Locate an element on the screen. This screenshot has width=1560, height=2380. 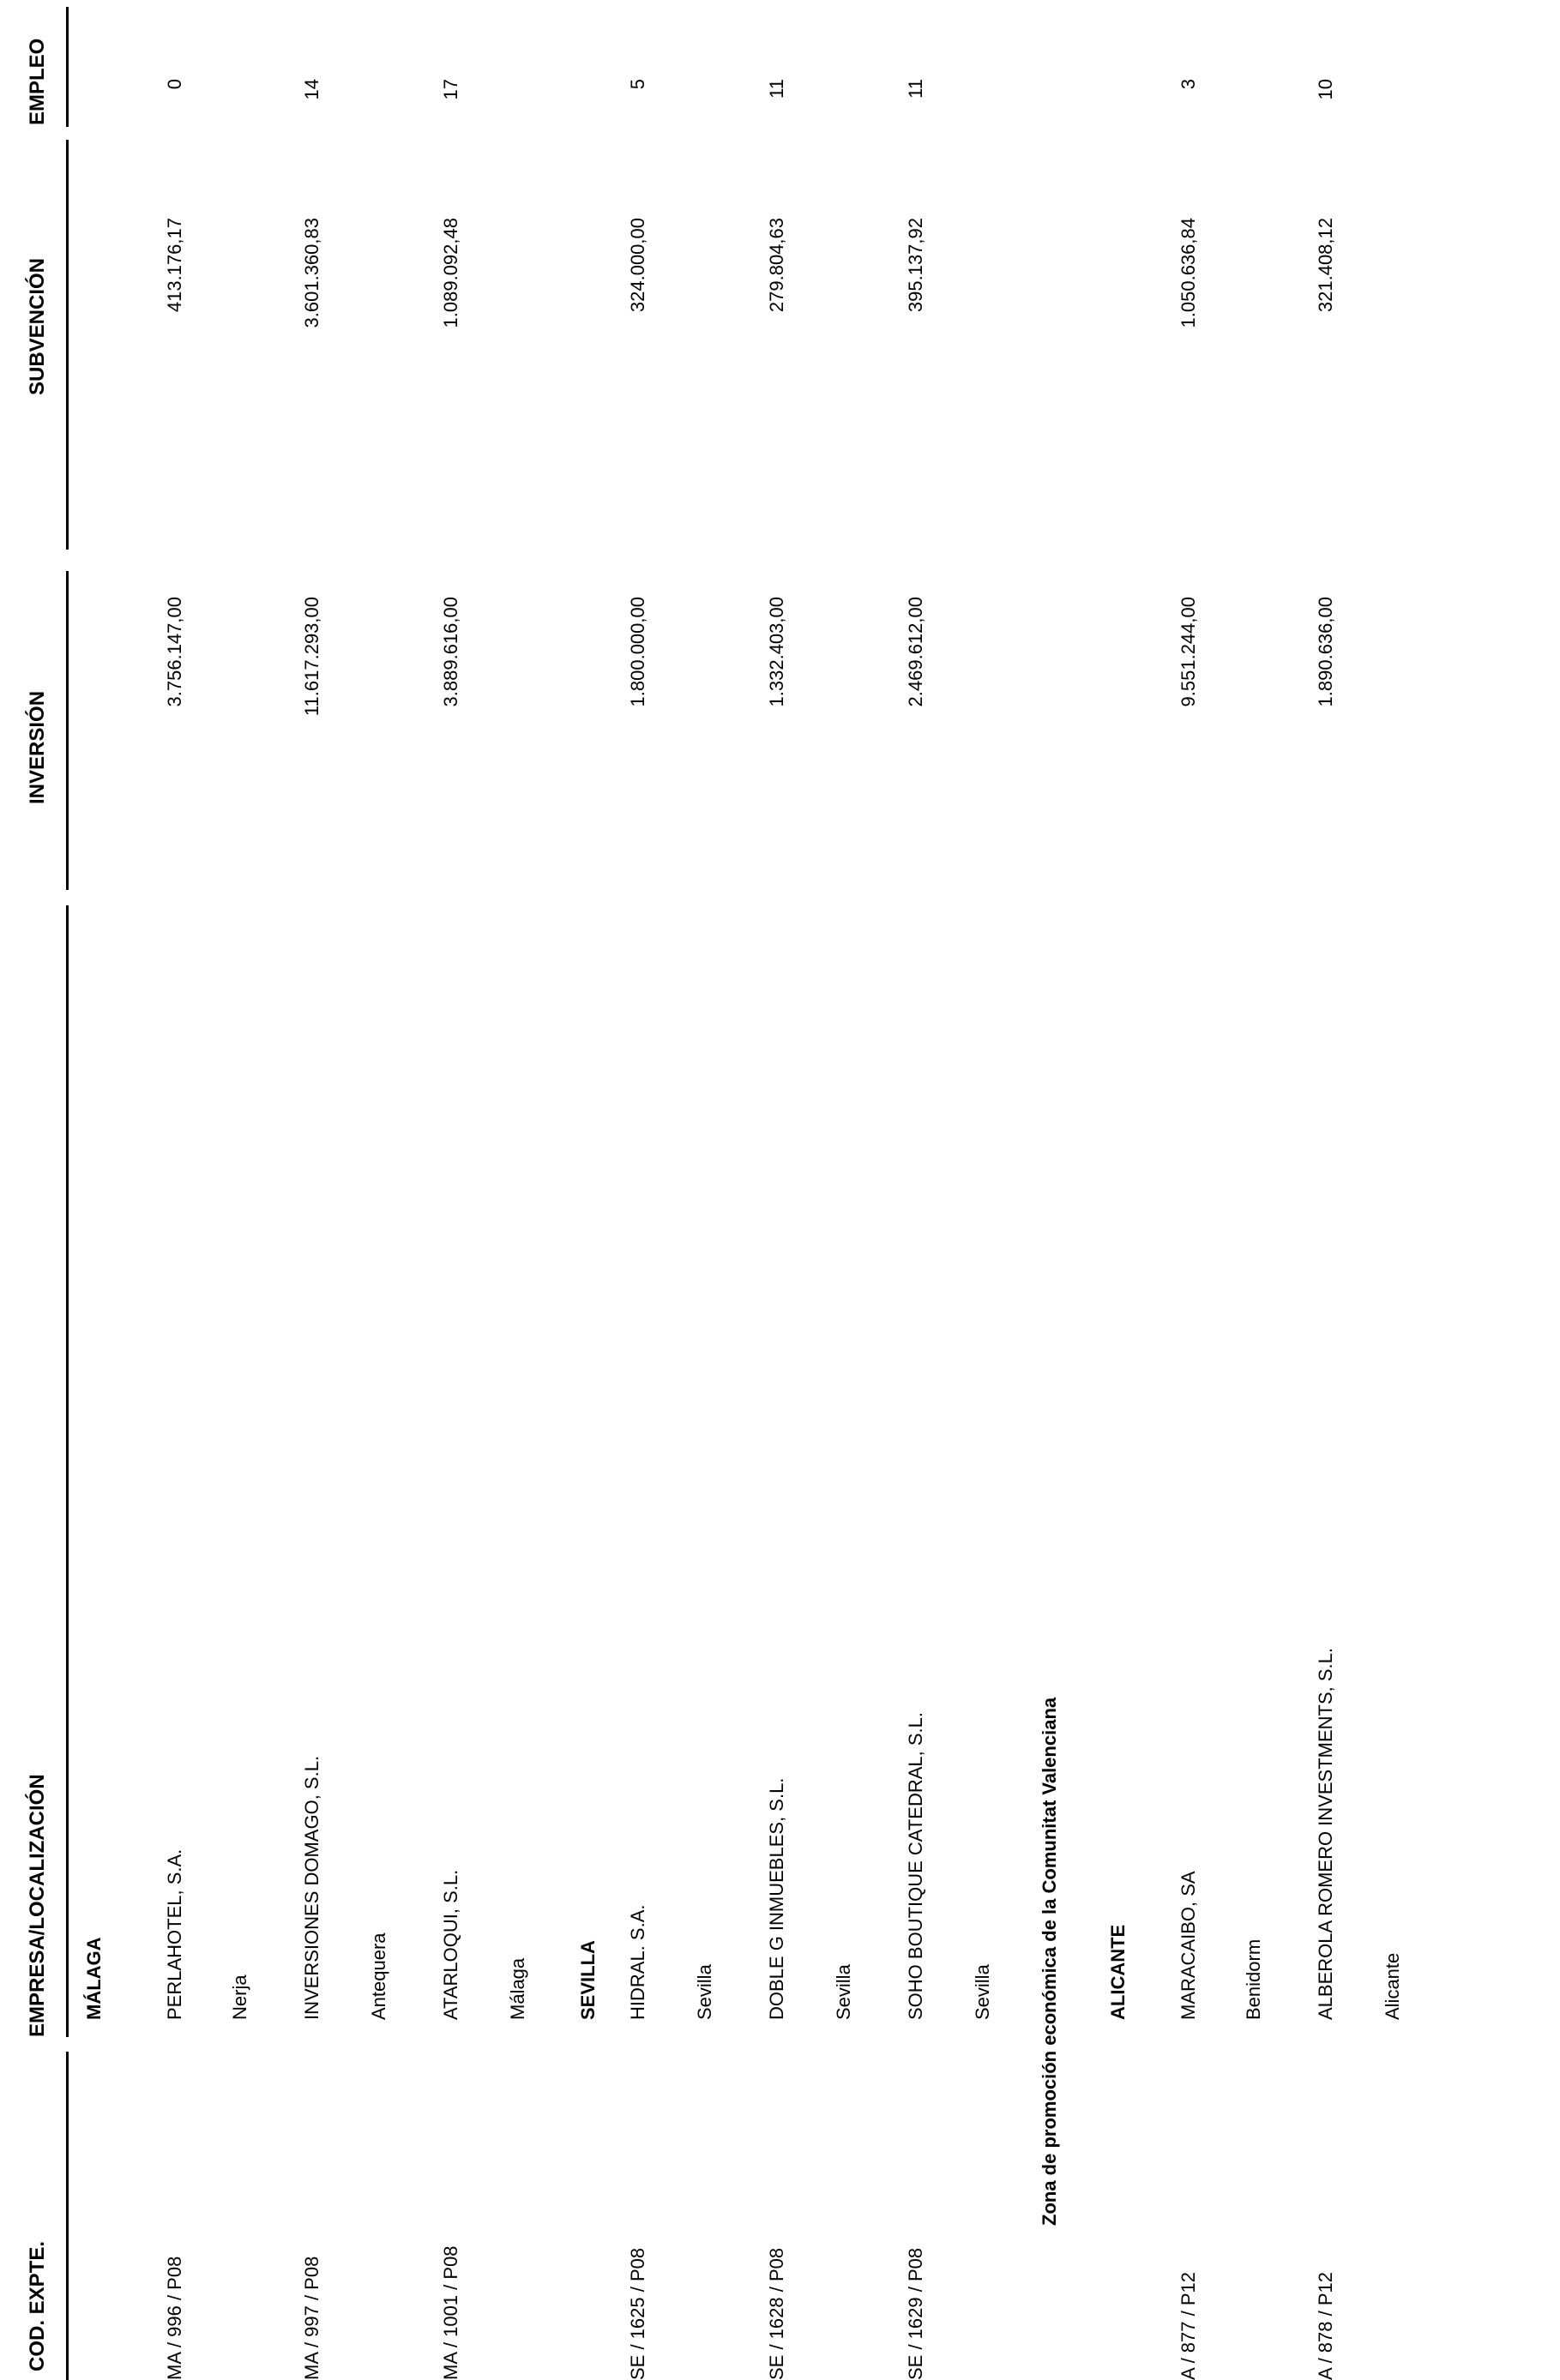
header-inversion: INVERSIÓN is located at coordinates (37, 747).